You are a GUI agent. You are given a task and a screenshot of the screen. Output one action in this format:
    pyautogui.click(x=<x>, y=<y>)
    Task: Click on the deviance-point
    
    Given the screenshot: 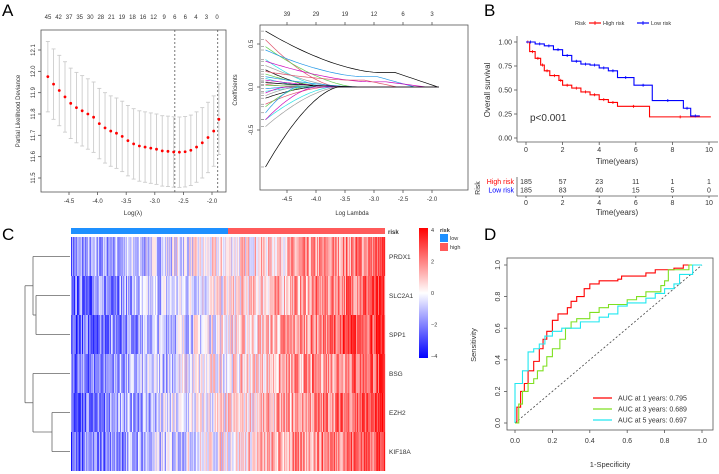 What is the action you would take?
    pyautogui.click(x=111, y=131)
    